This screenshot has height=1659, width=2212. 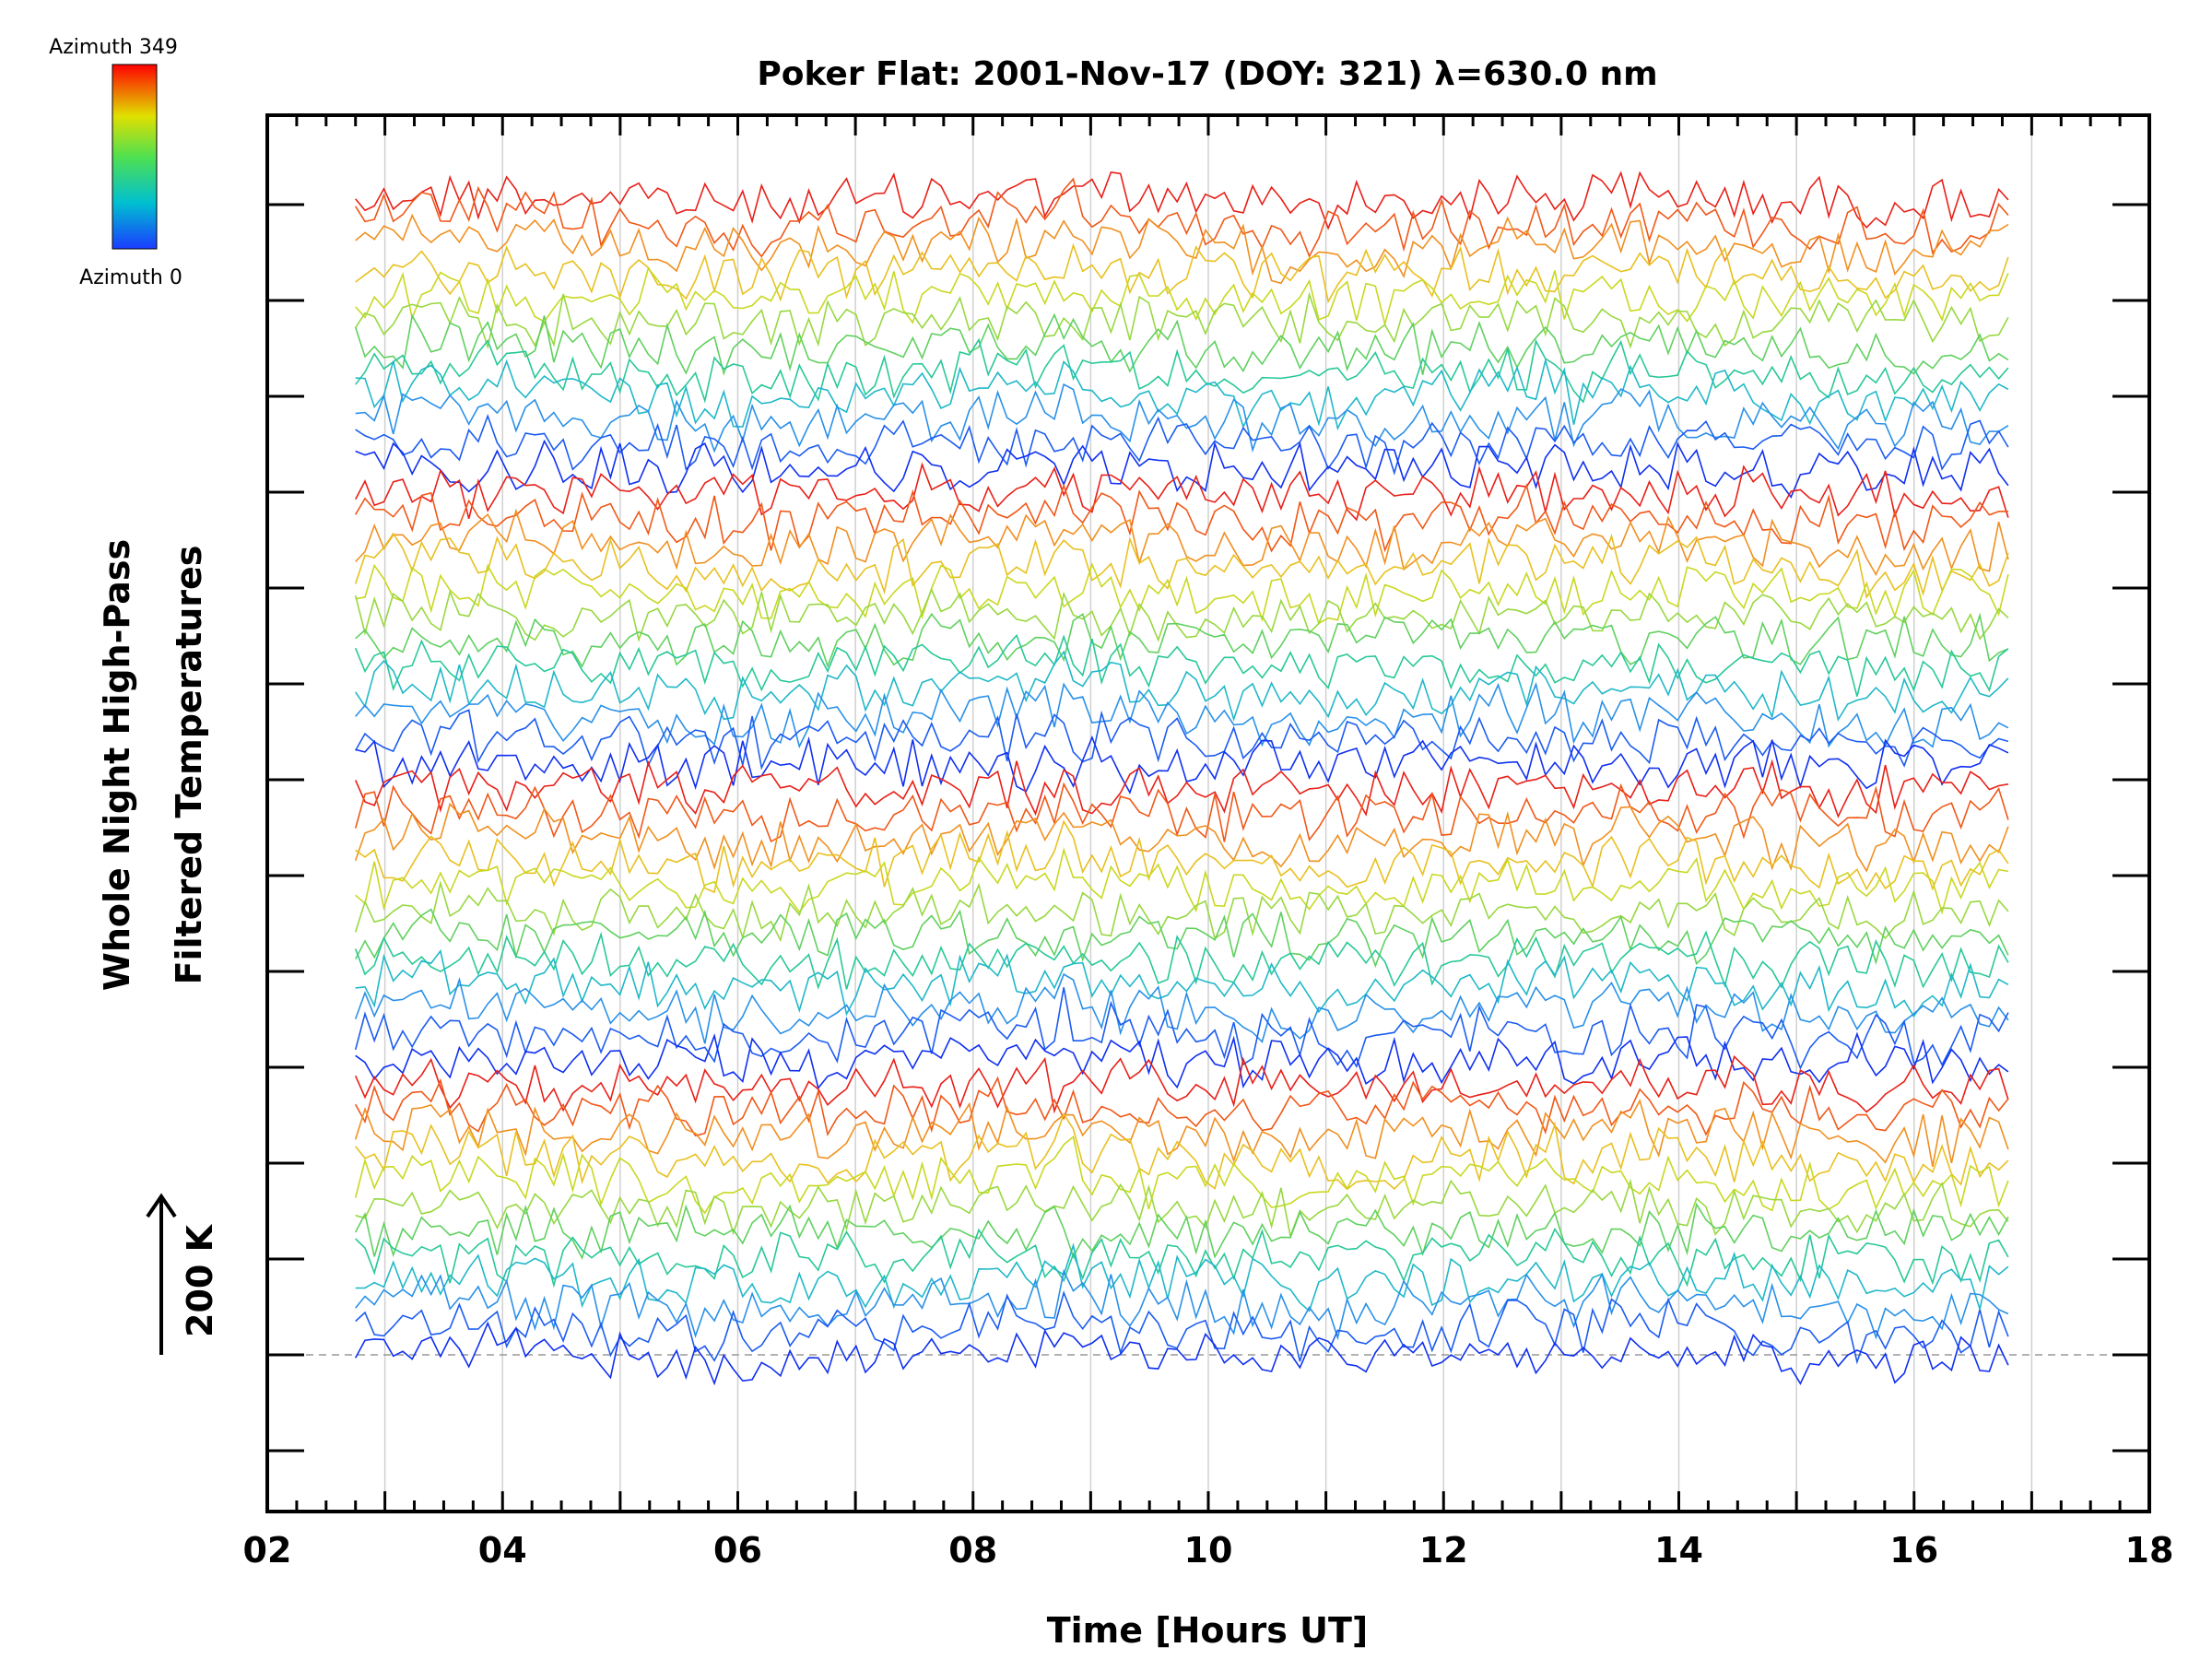 What do you see at coordinates (1443, 1550) in the screenshot?
I see `x-tick-label: 12` at bounding box center [1443, 1550].